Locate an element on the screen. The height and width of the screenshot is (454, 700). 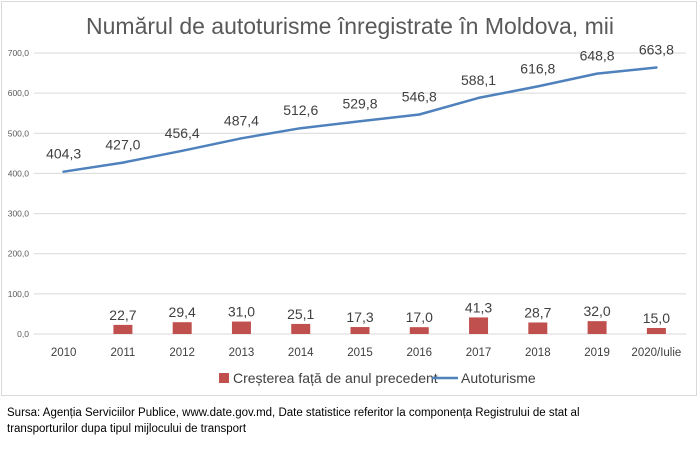
bar-data-label: 41,3 is located at coordinates (478, 307).